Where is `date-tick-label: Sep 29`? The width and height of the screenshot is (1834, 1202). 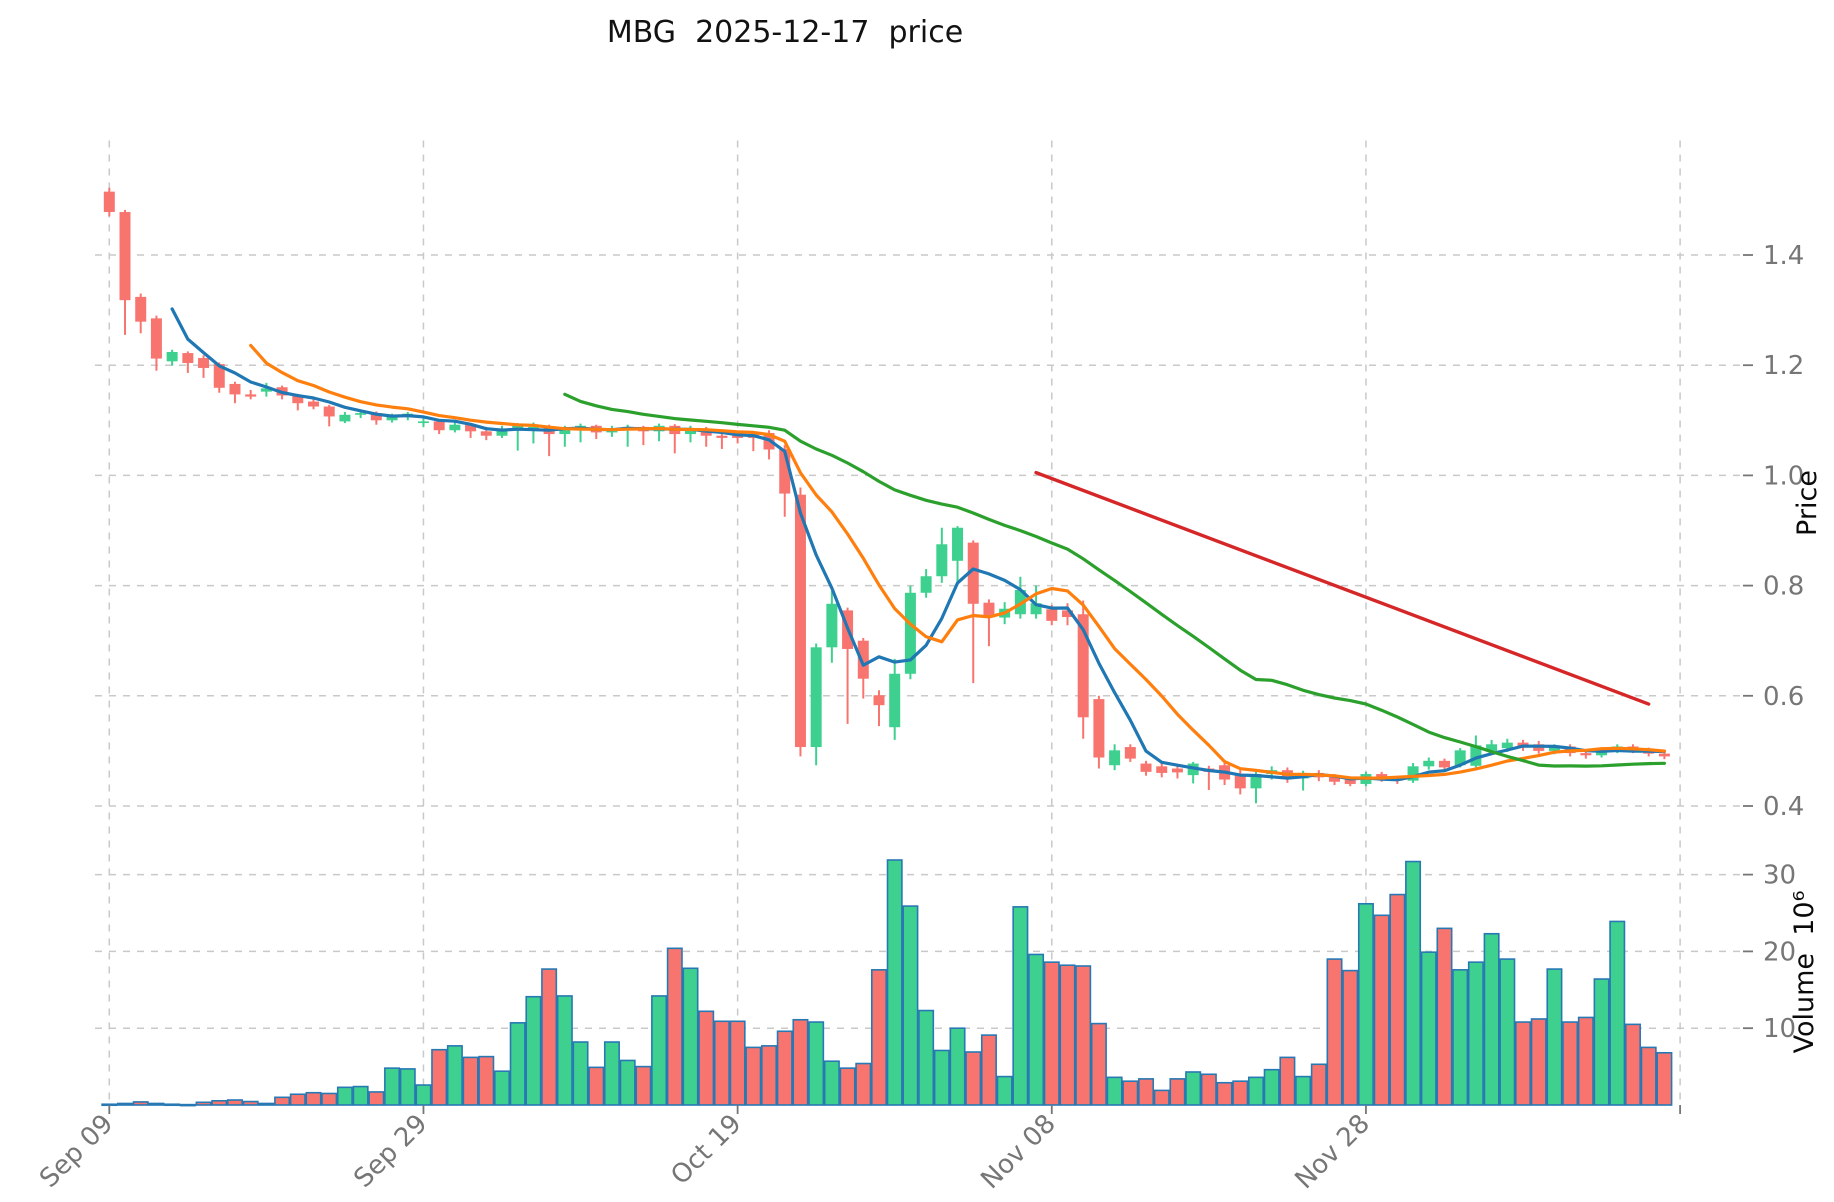
date-tick-label: Sep 29 is located at coordinates (390, 1151).